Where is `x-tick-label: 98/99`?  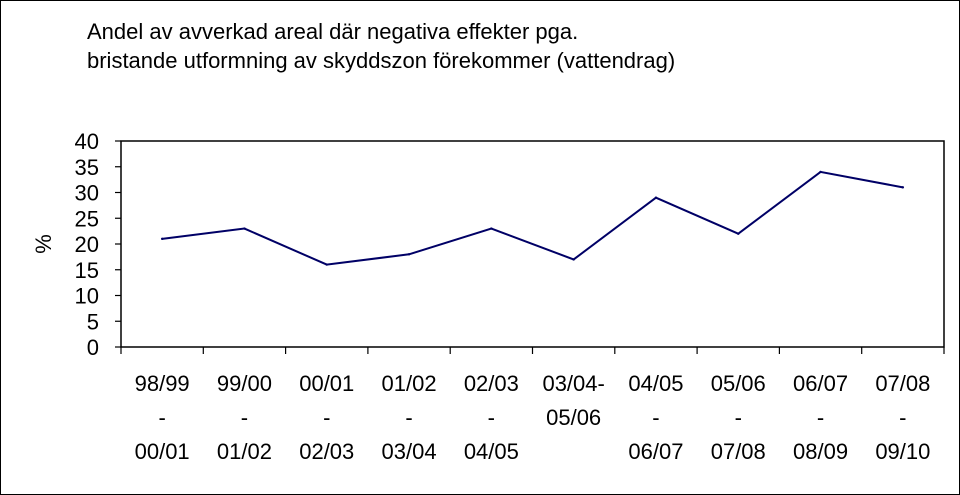
x-tick-label: 98/99 is located at coordinates (162, 383).